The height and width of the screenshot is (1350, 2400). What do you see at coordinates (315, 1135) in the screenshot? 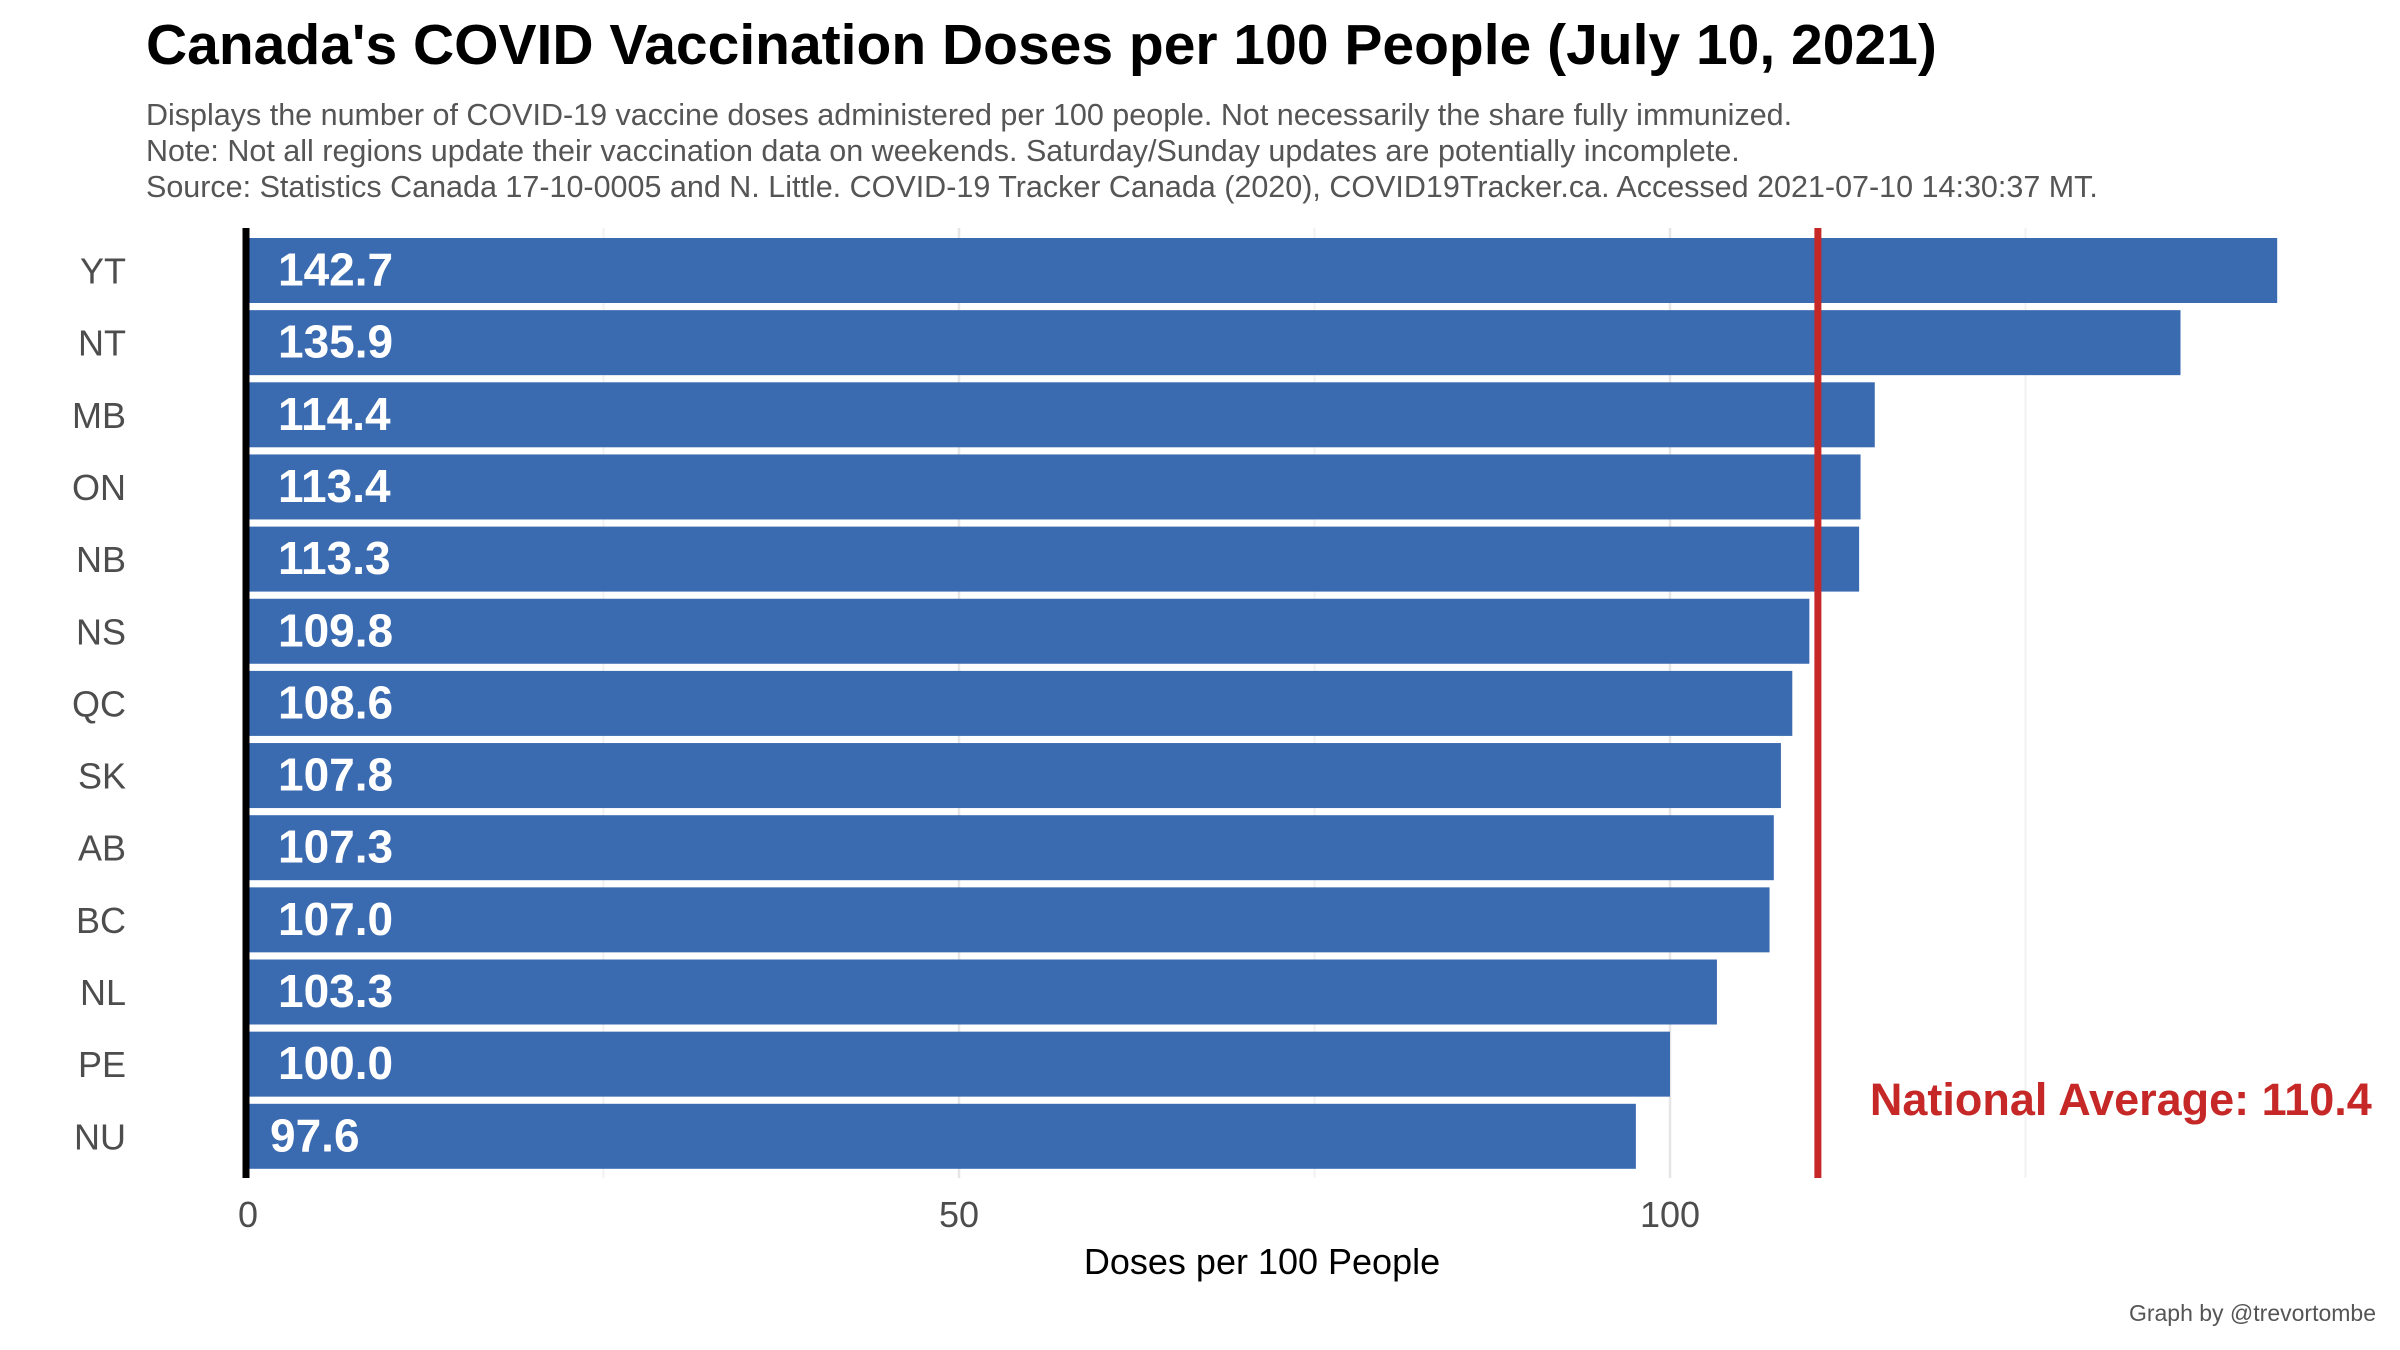
I see `bar-value-label: 97.6` at bounding box center [315, 1135].